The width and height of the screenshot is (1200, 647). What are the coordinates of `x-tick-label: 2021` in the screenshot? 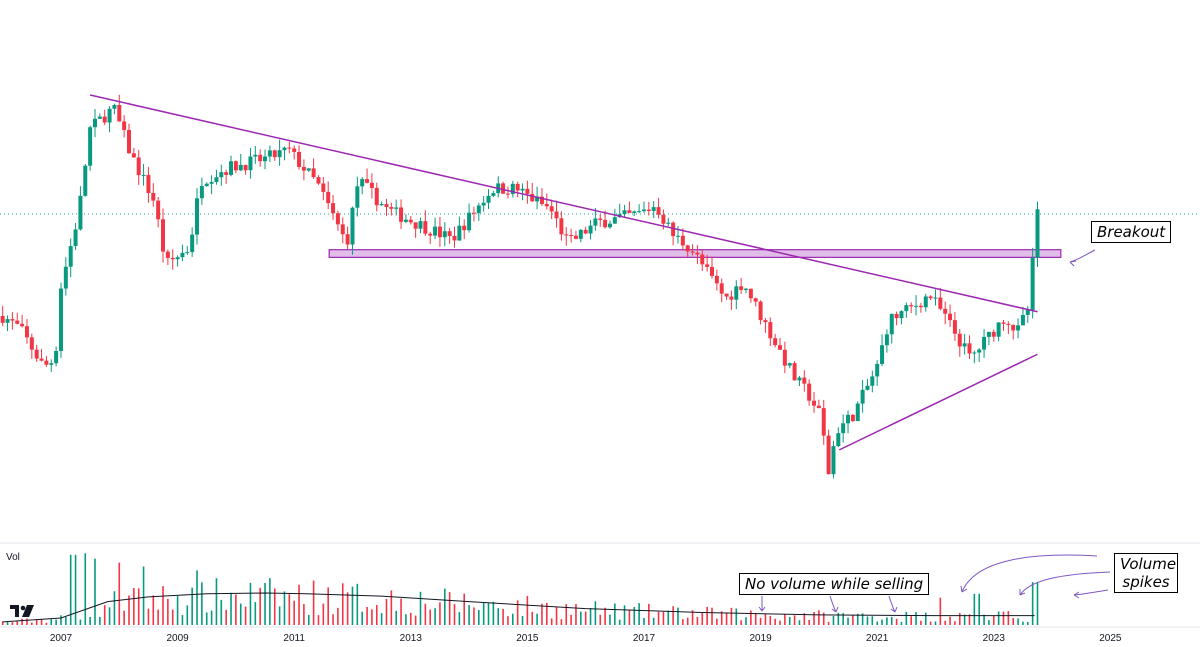 It's located at (877, 638).